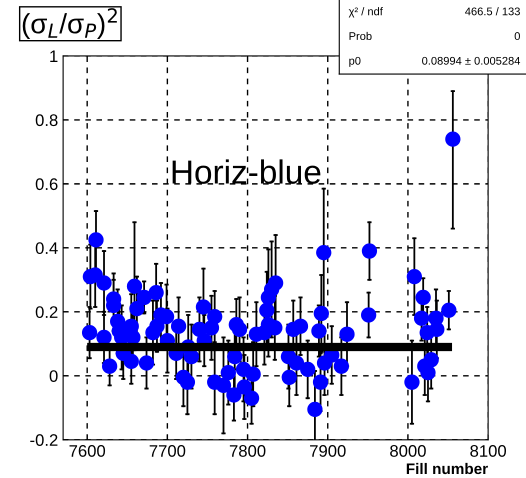 The image size is (526, 478). I want to click on text: Prob, so click(361, 36).